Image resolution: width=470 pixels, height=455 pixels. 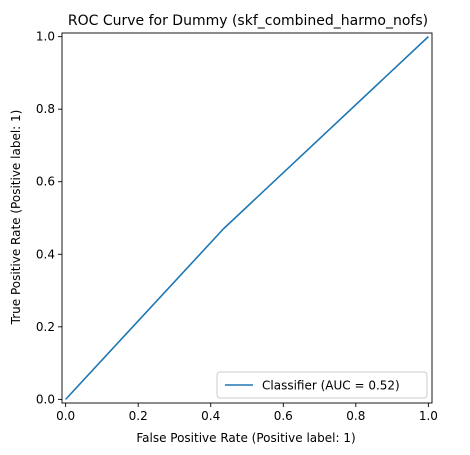 What do you see at coordinates (45, 109) in the screenshot?
I see `y-tick-label-4: 0.8` at bounding box center [45, 109].